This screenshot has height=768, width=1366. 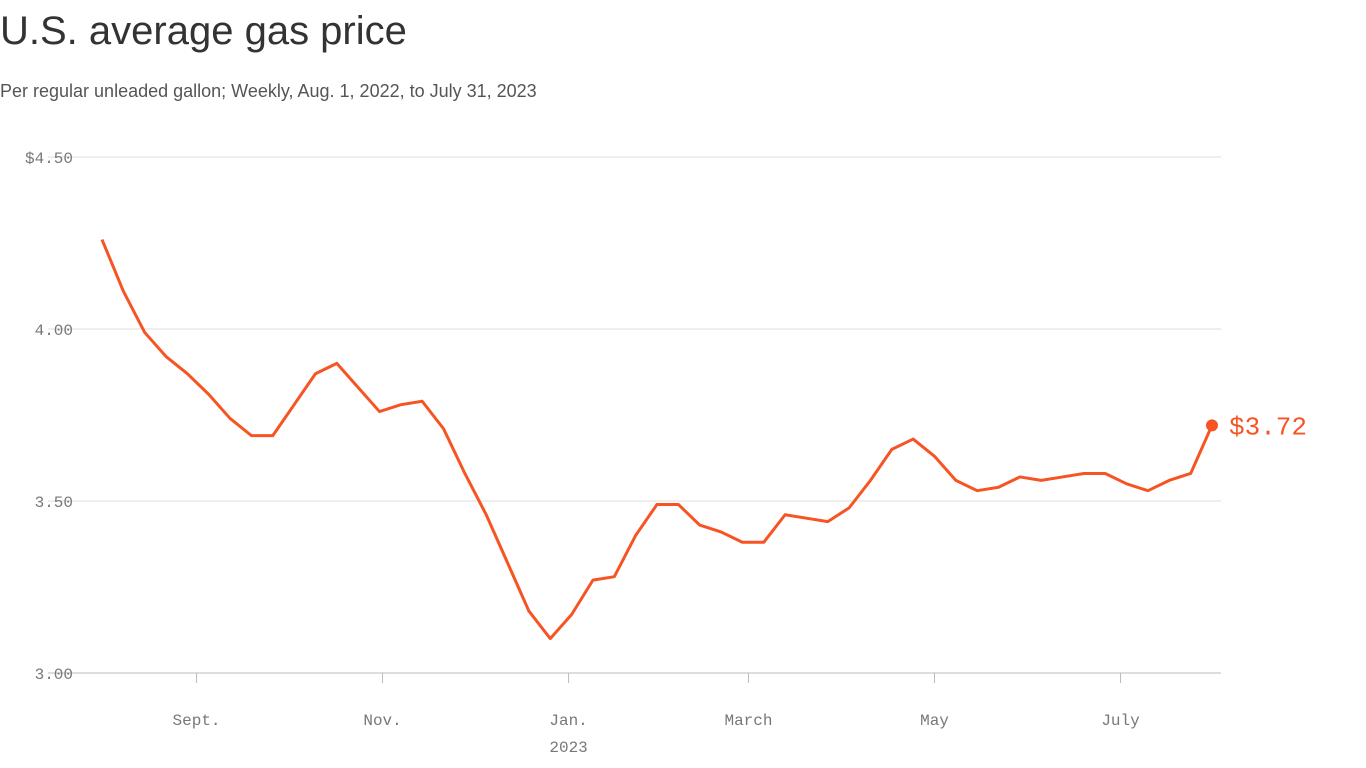 What do you see at coordinates (203, 31) in the screenshot?
I see `chart-title: U.S. average gas price` at bounding box center [203, 31].